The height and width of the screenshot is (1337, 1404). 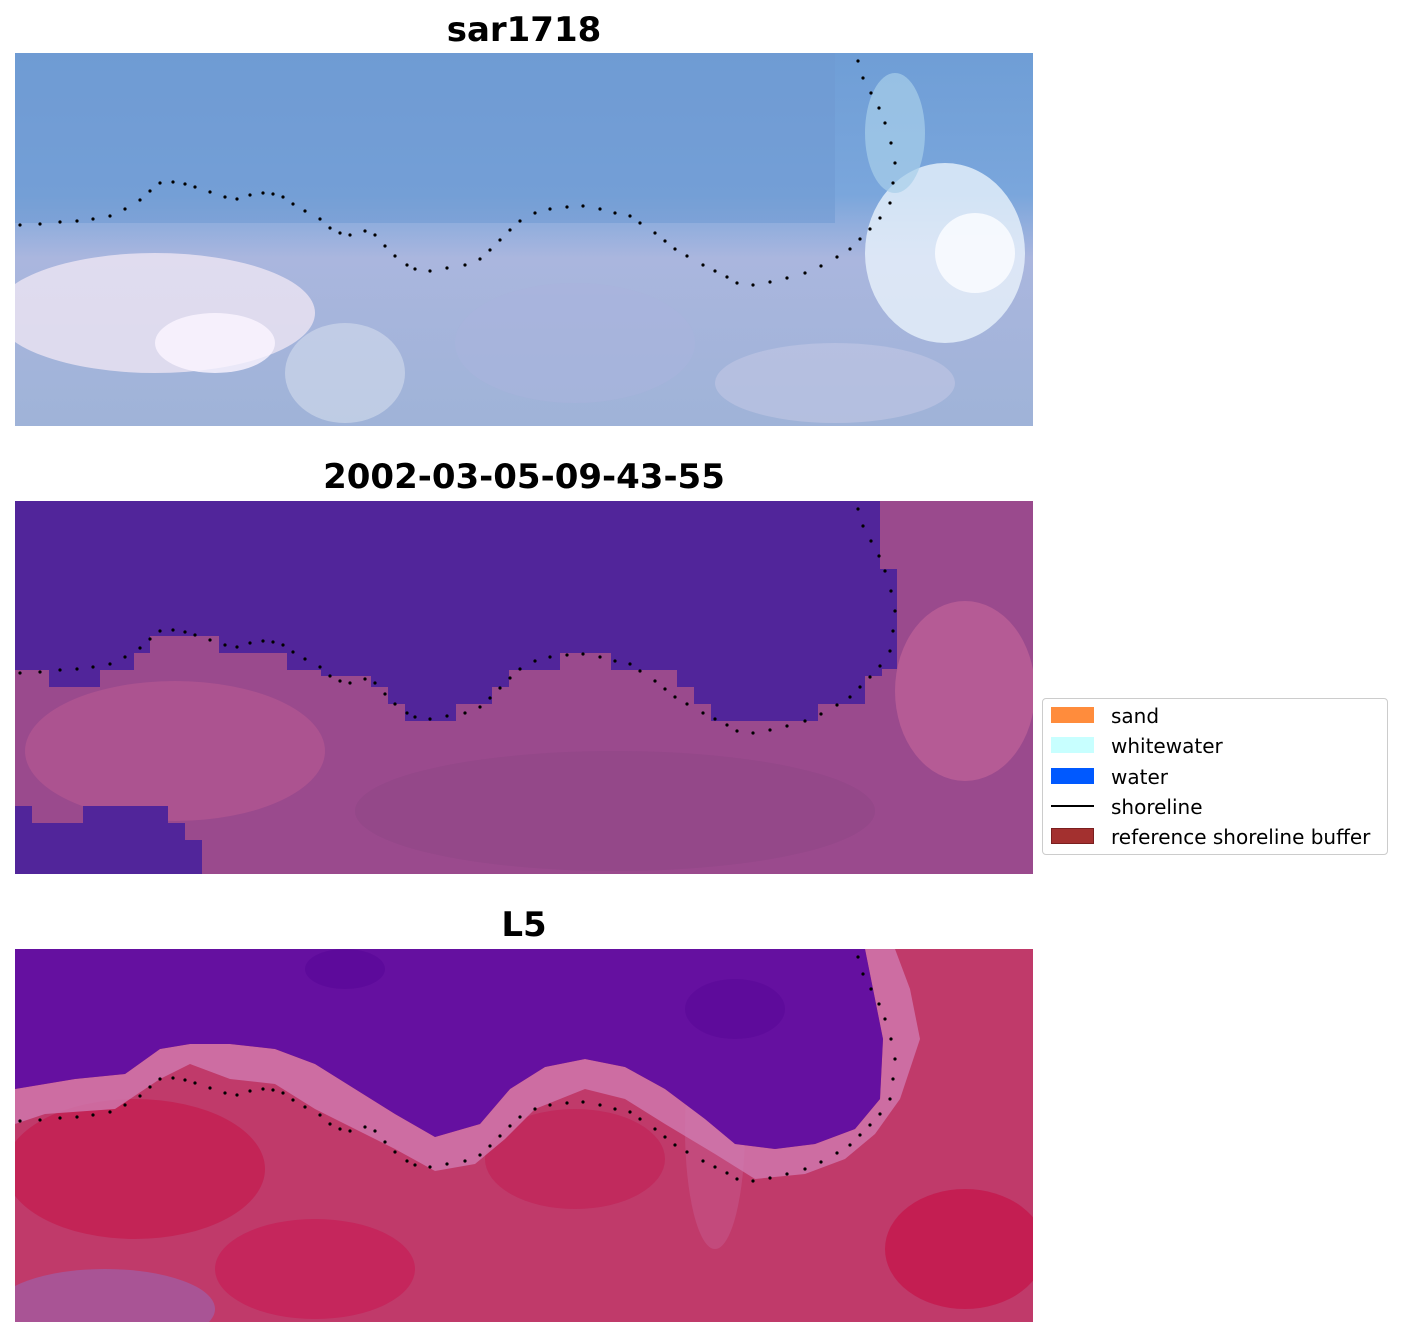 I want to click on legend-swatch-shoreline, so click(x=1072, y=806).